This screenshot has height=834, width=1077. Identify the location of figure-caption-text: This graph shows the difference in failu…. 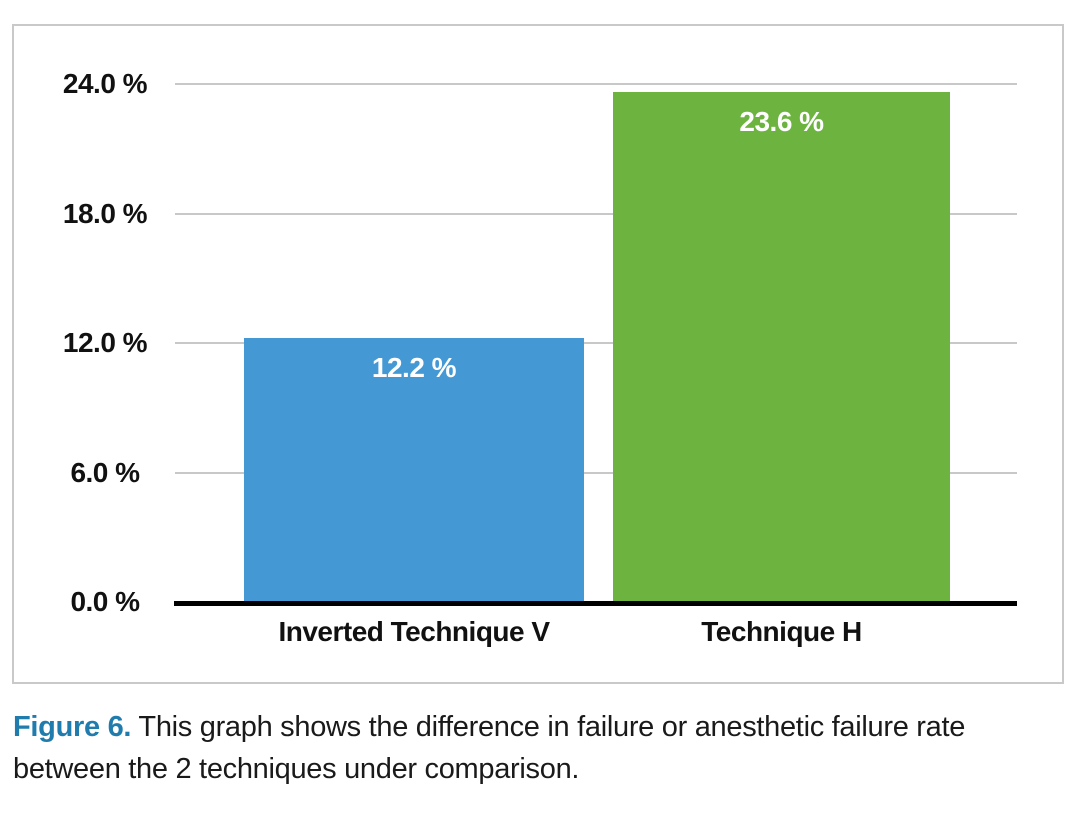
(489, 748).